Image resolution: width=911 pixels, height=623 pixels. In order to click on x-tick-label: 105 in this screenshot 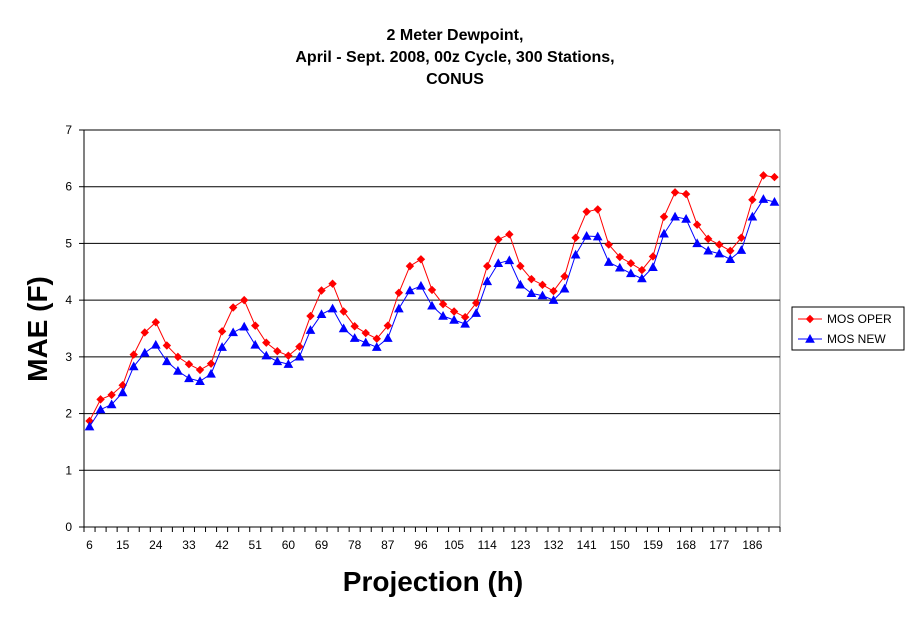, I will do `click(454, 545)`.